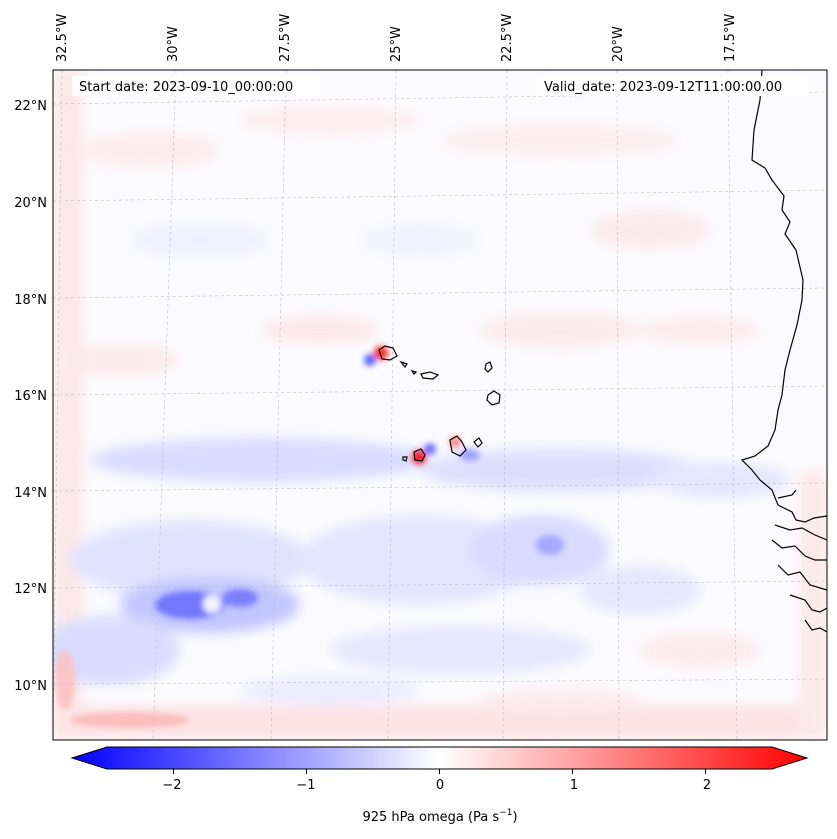  Describe the element at coordinates (507, 38) in the screenshot. I see `lon-label-22-5w: 22.5°W` at that location.